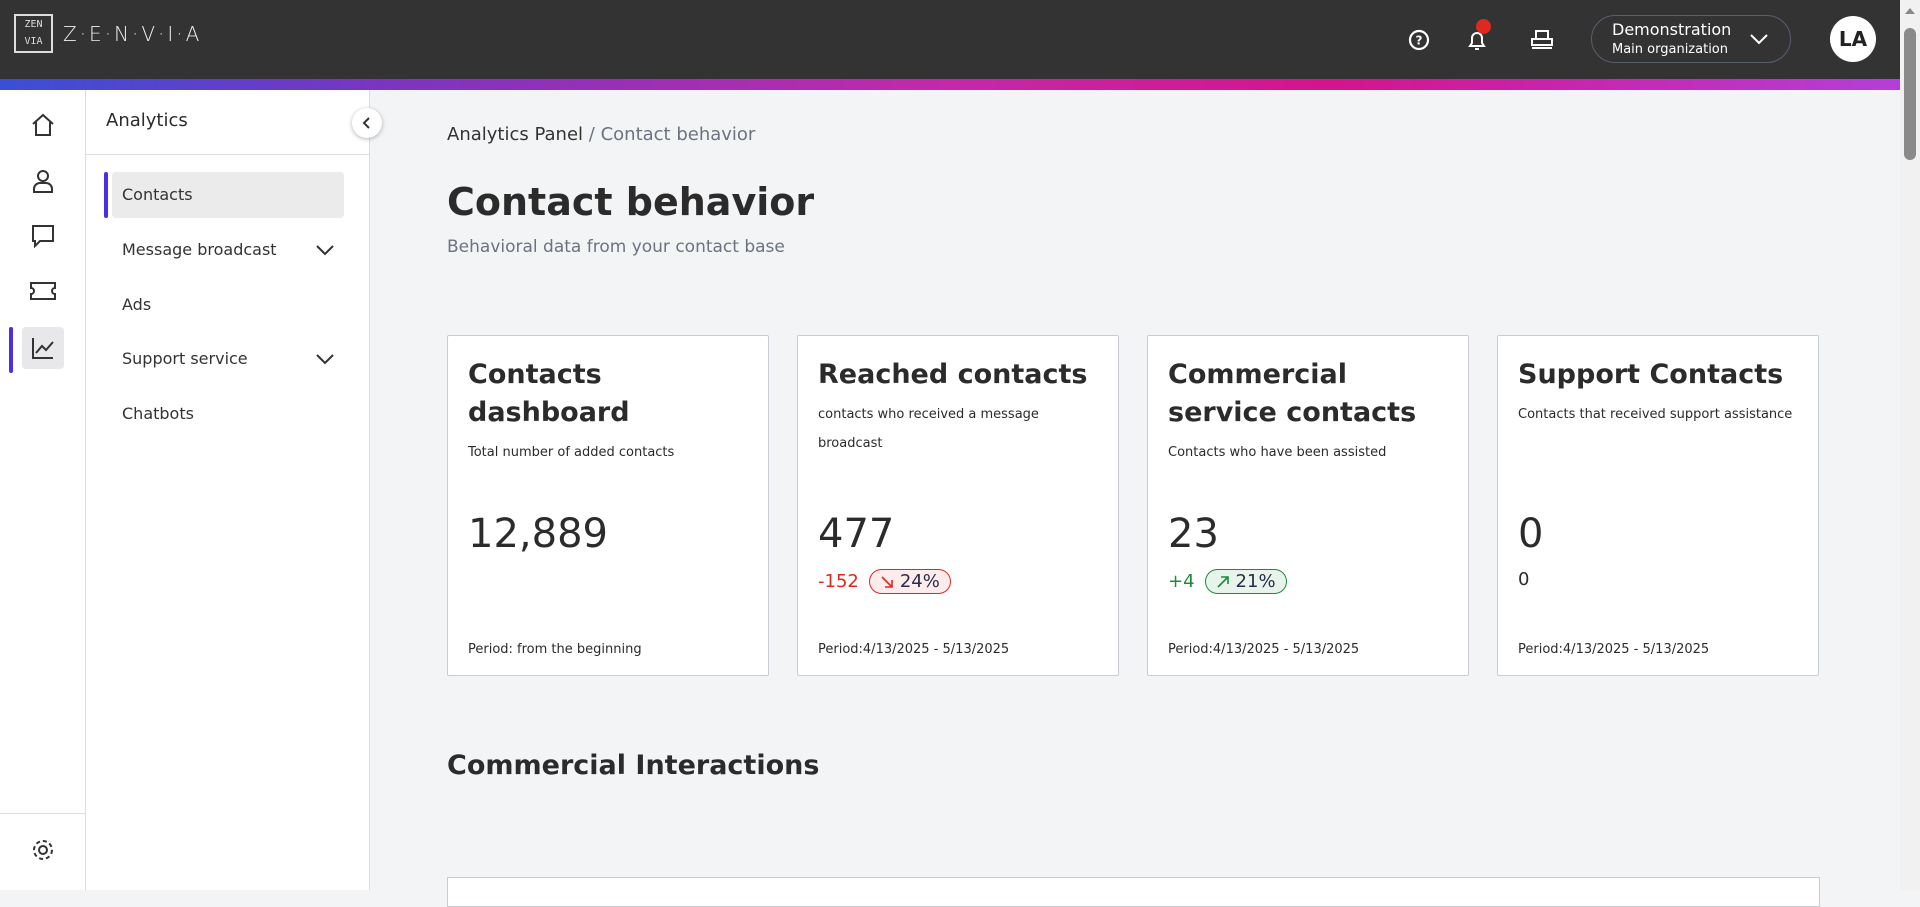 This screenshot has height=907, width=1920. What do you see at coordinates (1483, 26) in the screenshot?
I see `notification-badge` at bounding box center [1483, 26].